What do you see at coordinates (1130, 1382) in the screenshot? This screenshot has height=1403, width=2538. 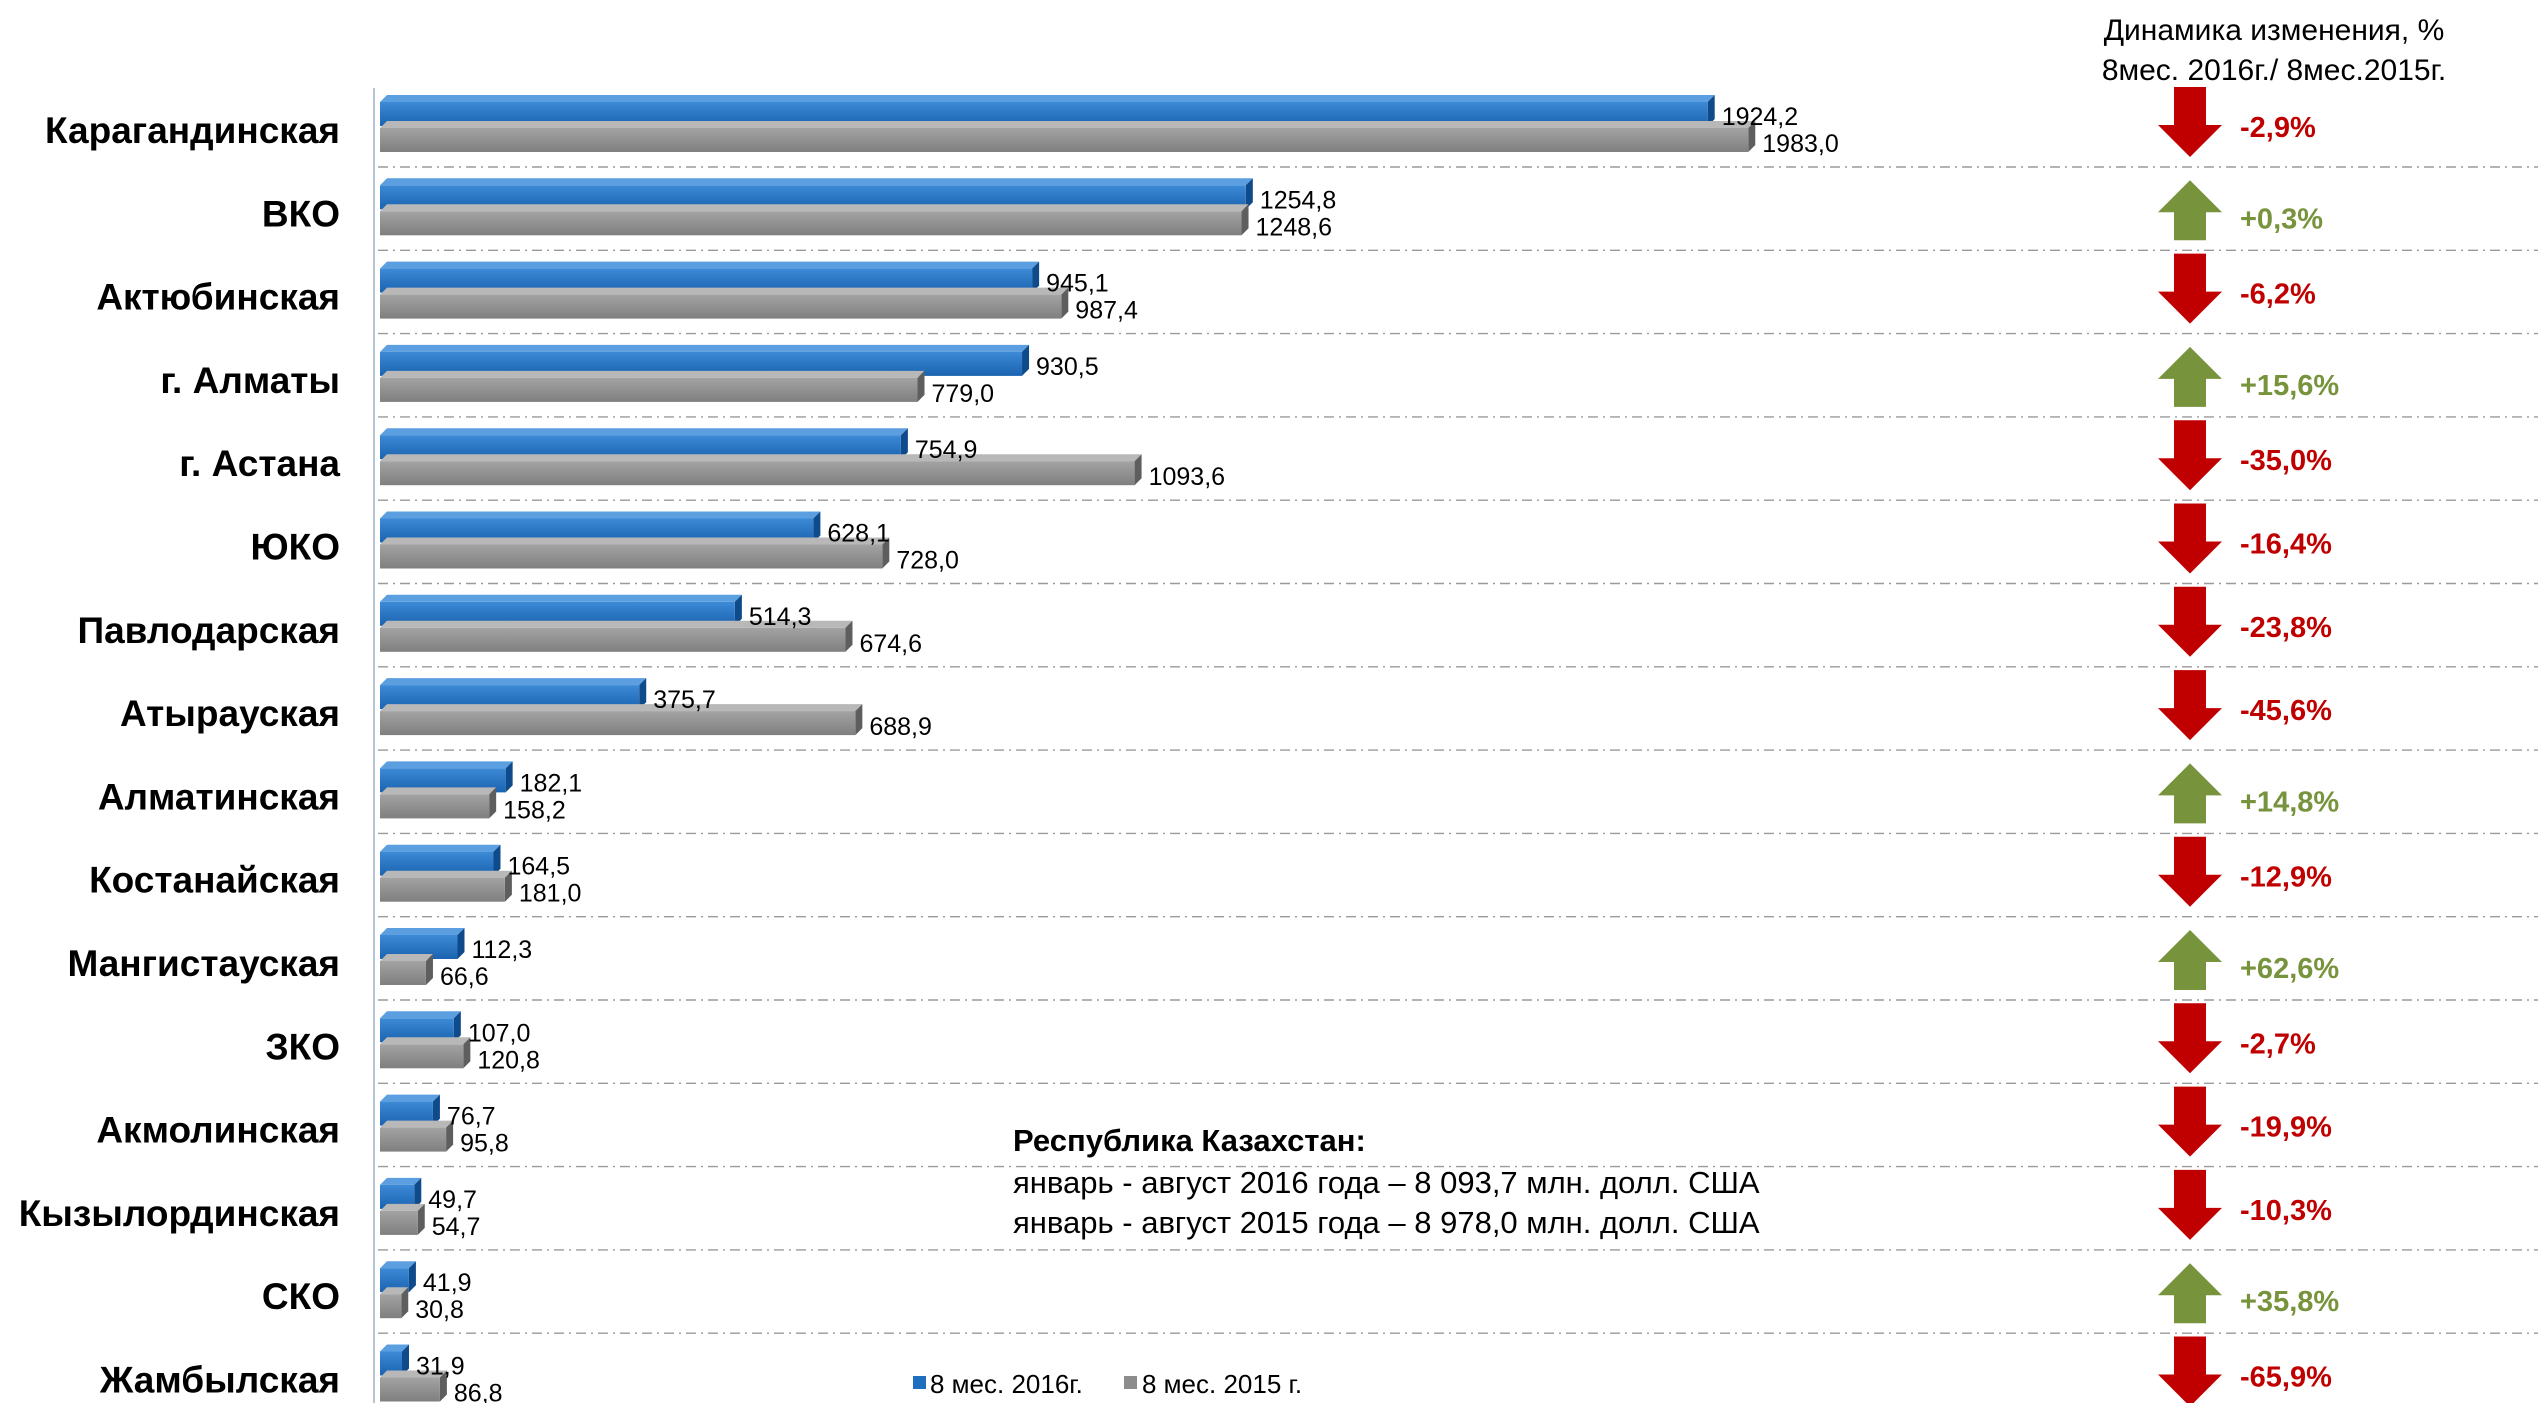 I see `legend-swatch-2015` at bounding box center [1130, 1382].